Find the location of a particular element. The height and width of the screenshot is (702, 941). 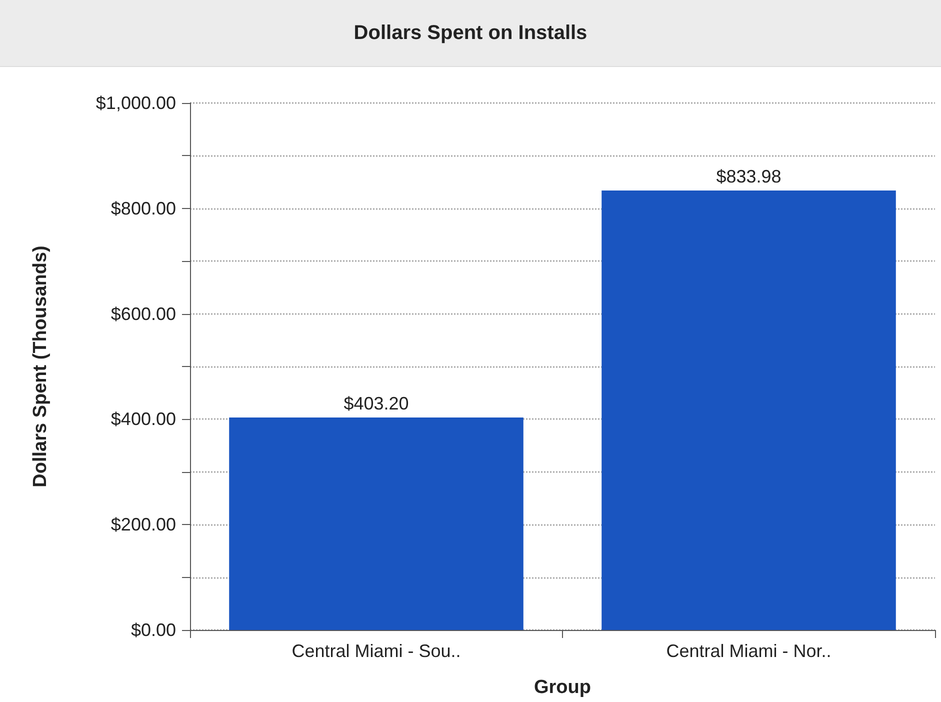

x-tick-label: Central Miami - Nor.. is located at coordinates (749, 651).